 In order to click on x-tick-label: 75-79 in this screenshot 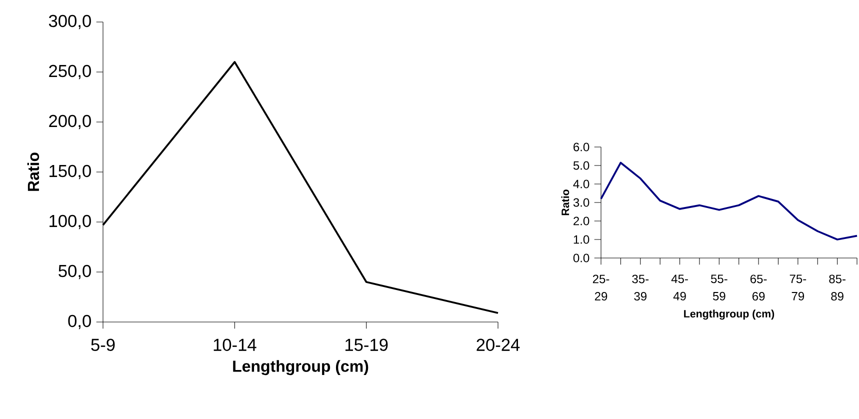, I will do `click(798, 287)`.